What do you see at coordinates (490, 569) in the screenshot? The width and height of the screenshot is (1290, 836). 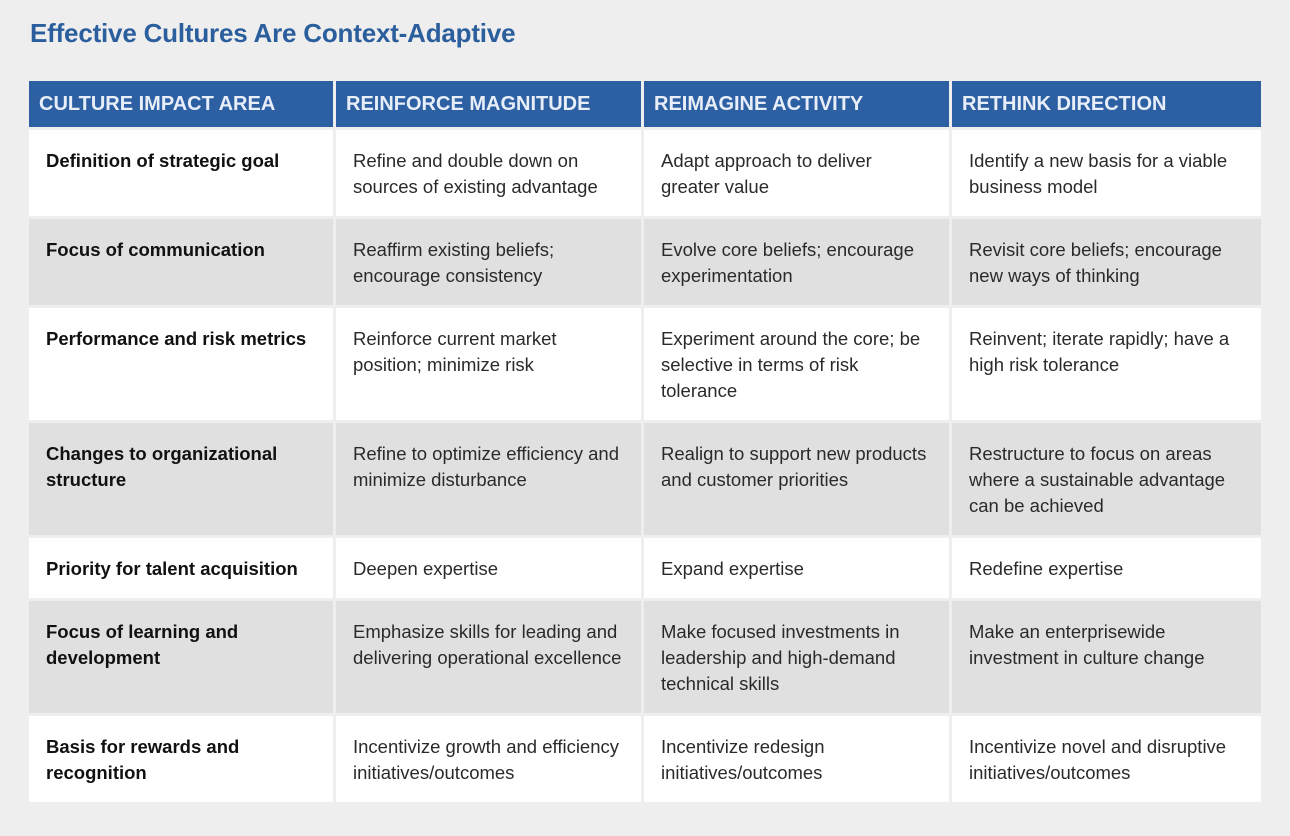 I see `table-cell: Deepen expertise` at bounding box center [490, 569].